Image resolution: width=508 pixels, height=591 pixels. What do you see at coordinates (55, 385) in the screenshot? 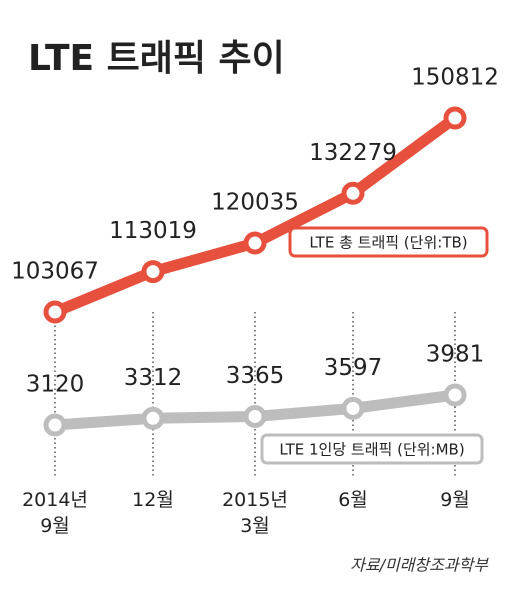
I see `value-label: 3120` at bounding box center [55, 385].